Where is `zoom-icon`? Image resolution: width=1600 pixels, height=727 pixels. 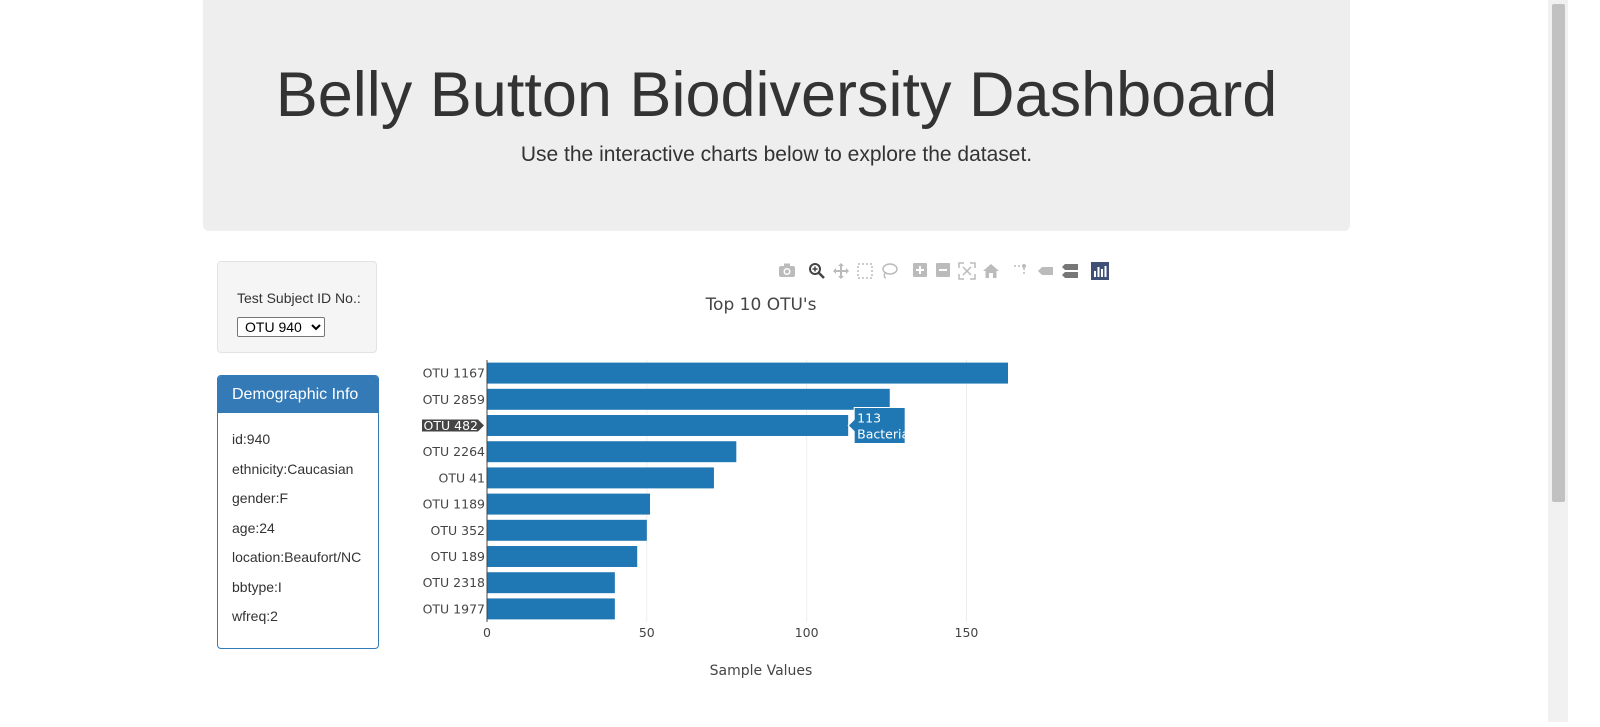 zoom-icon is located at coordinates (817, 272).